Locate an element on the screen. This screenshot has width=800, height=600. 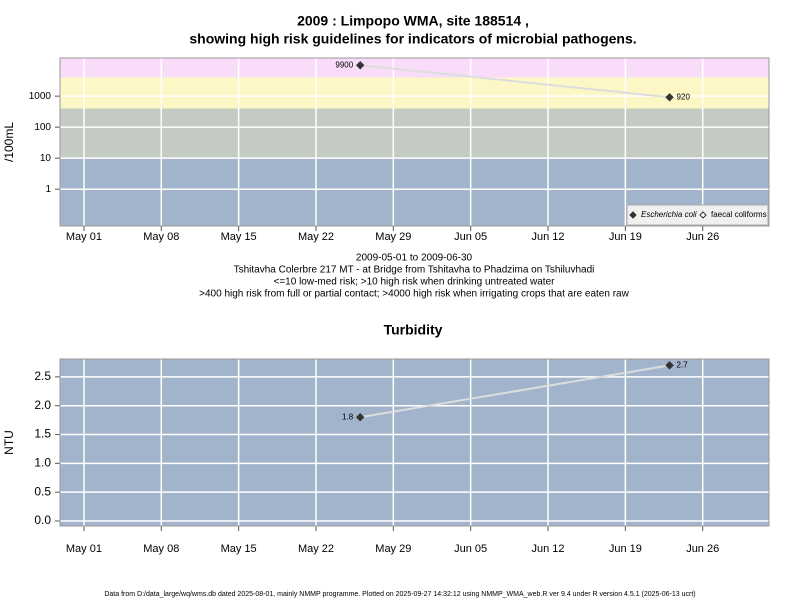
y-tick-label: 1.0 is located at coordinates (42, 463).